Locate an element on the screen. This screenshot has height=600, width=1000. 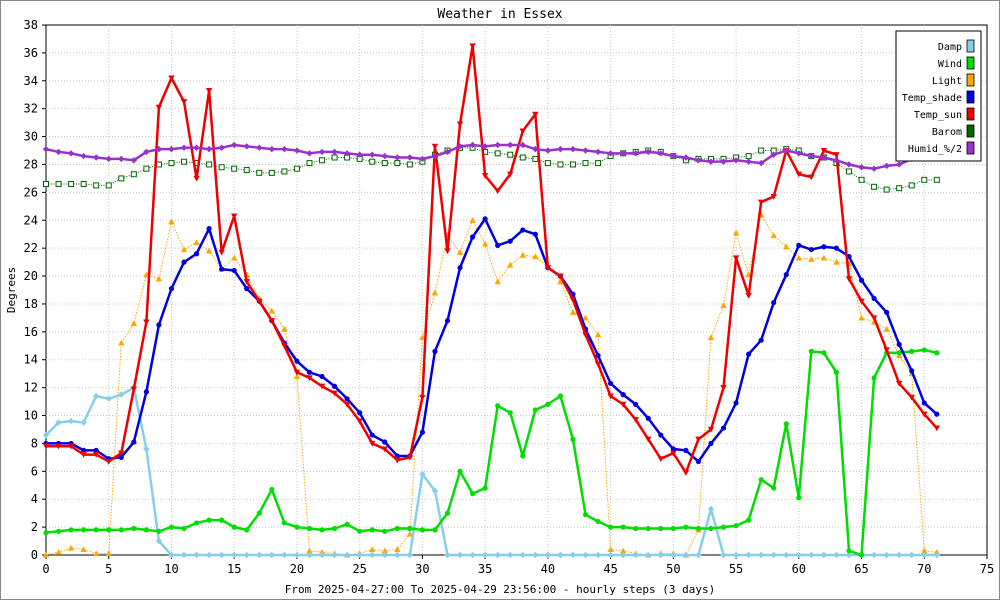
x-tick-label: 20 is located at coordinates (297, 569).